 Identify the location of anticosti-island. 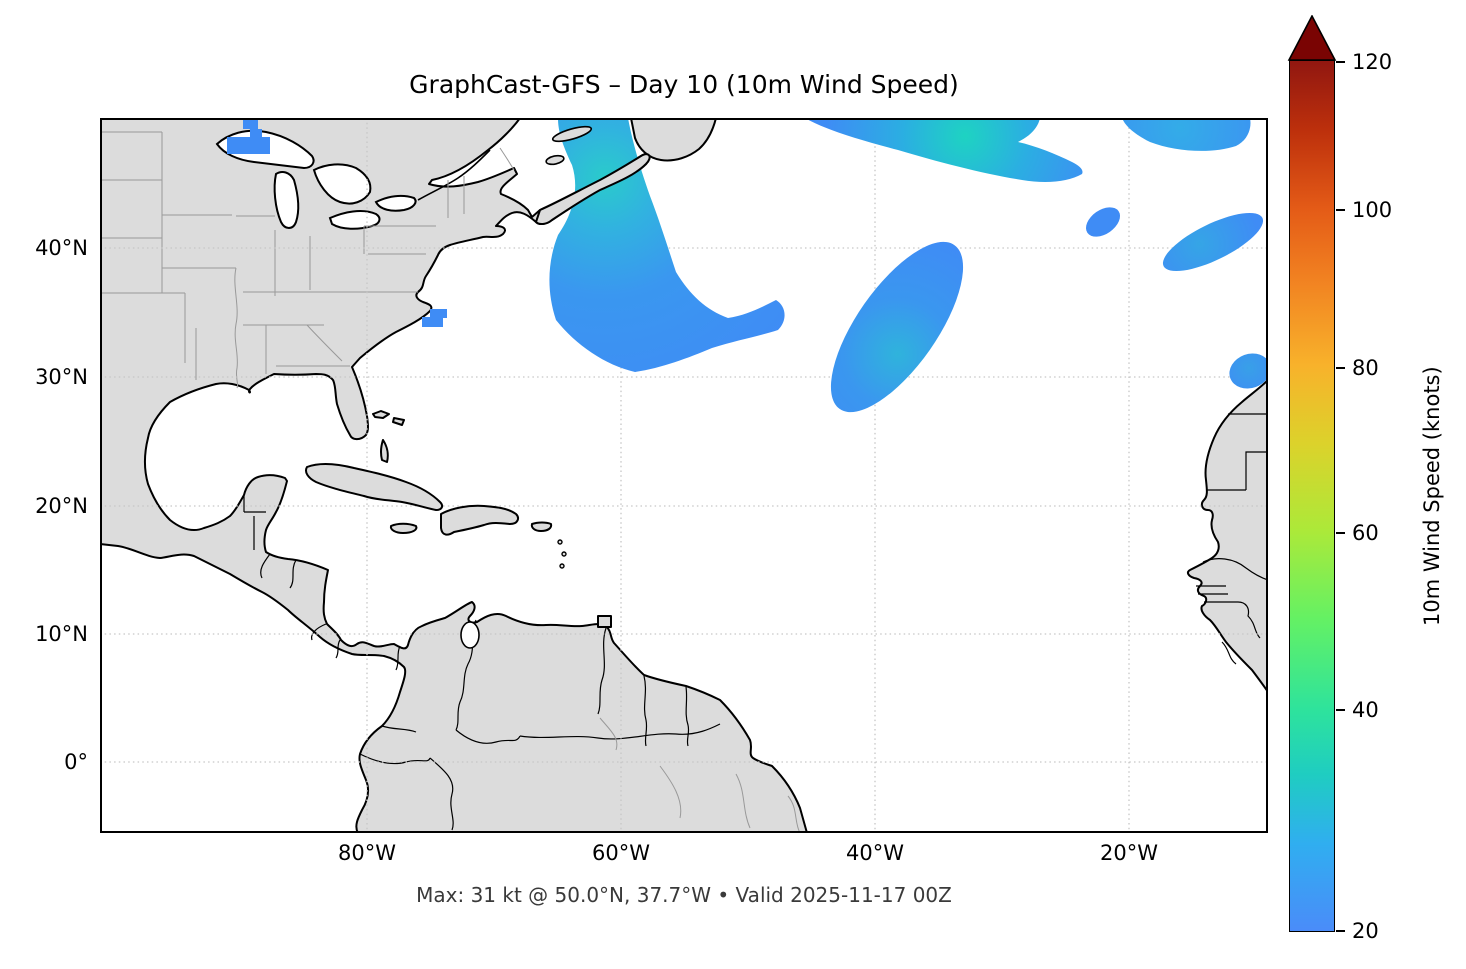
(572, 134).